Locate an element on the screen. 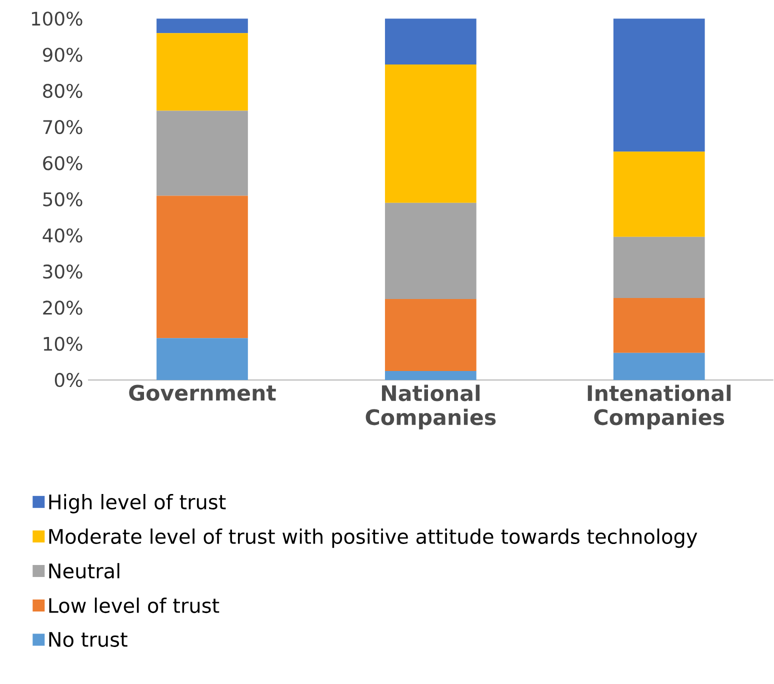 This screenshot has width=774, height=684. legend-label: High level of trust is located at coordinates (137, 504).